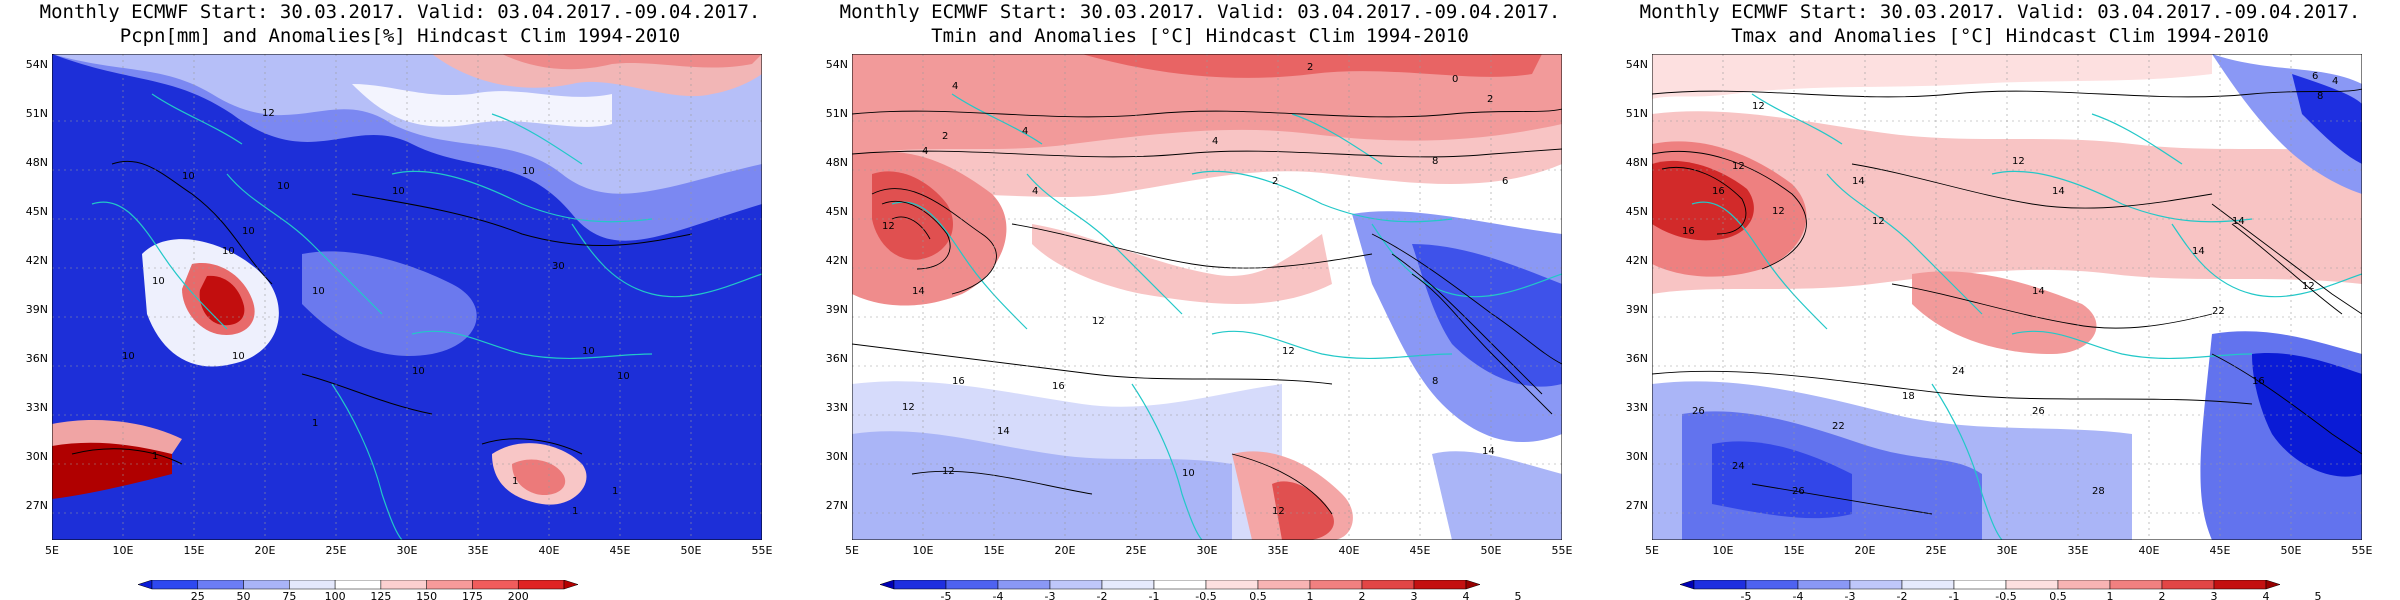 The width and height of the screenshot is (2400, 600). I want to click on colorbar-tmin: -5 -4 -3 -2 -1 -0.5 0.5 1 2 3 4 5, so click(1201, 590).